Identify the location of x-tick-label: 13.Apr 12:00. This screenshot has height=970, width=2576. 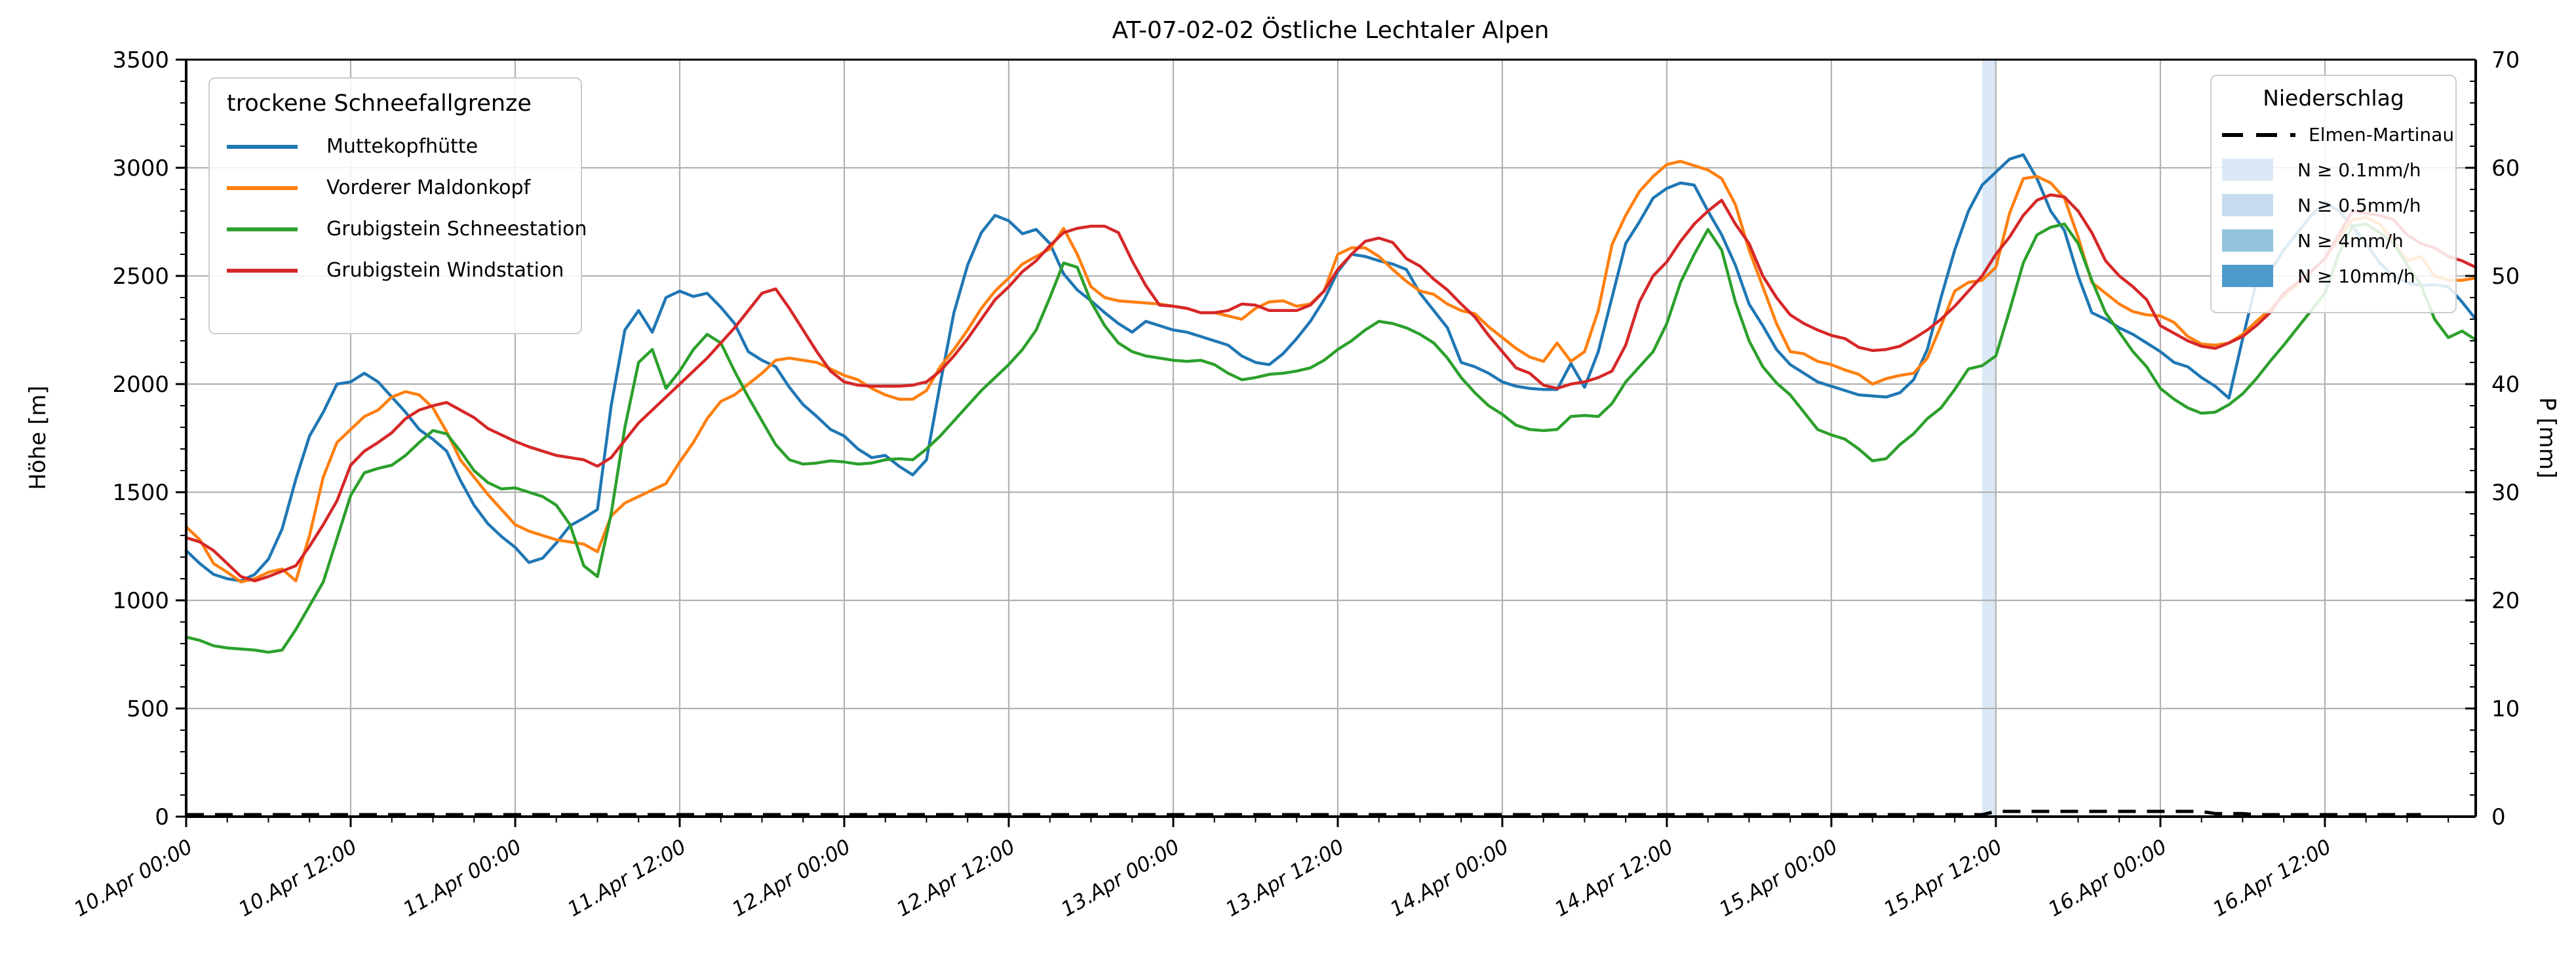
(1285, 878).